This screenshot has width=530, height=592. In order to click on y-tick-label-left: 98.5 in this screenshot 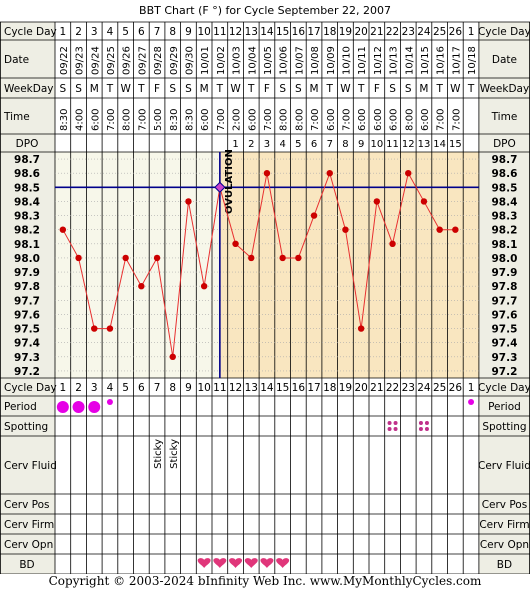, I will do `click(27, 188)`.